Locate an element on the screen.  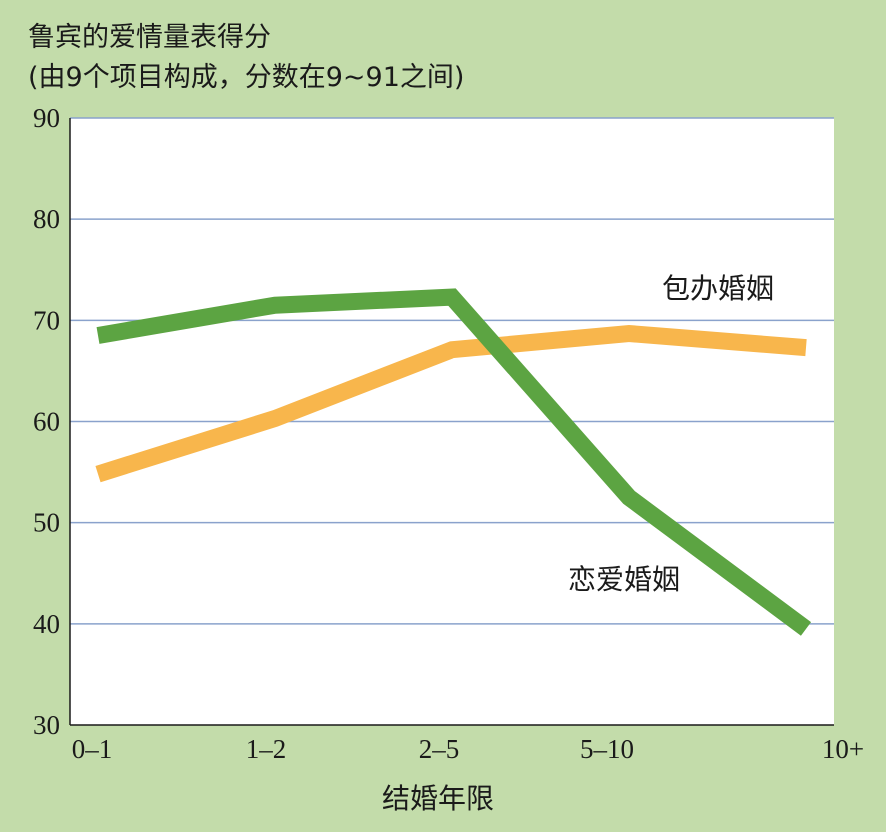
y-tick-label: 30 is located at coordinates (46, 725).